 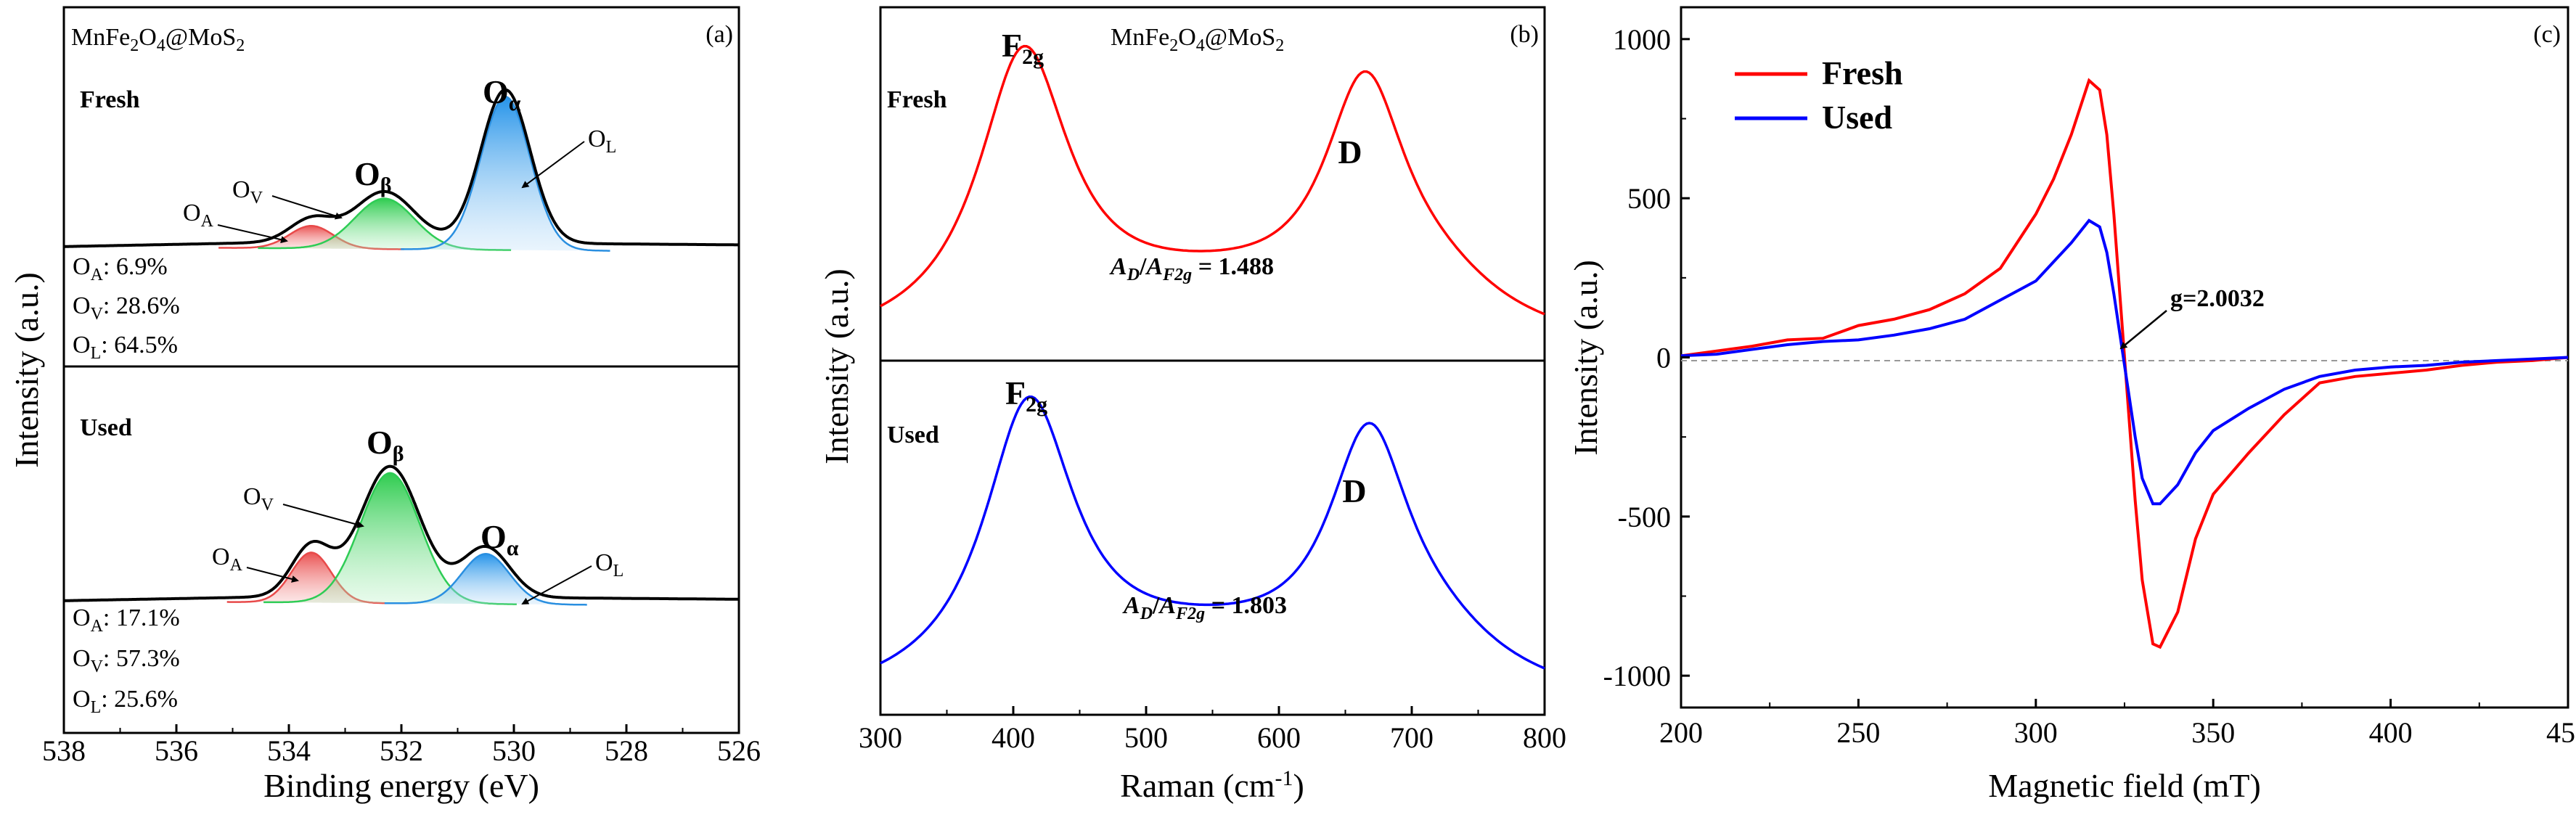 I want to click on svg-text: OA: 6.9%, so click(x=121, y=268).